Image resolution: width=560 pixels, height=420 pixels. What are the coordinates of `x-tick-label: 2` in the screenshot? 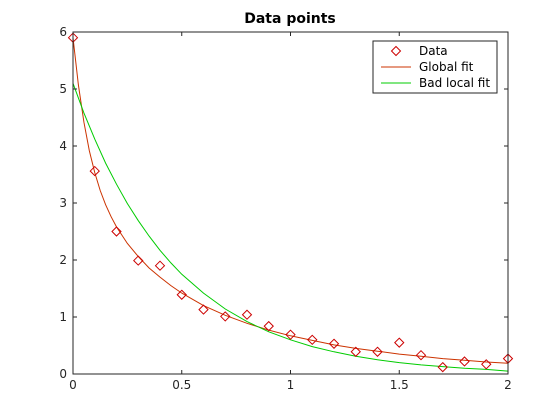 It's located at (508, 385).